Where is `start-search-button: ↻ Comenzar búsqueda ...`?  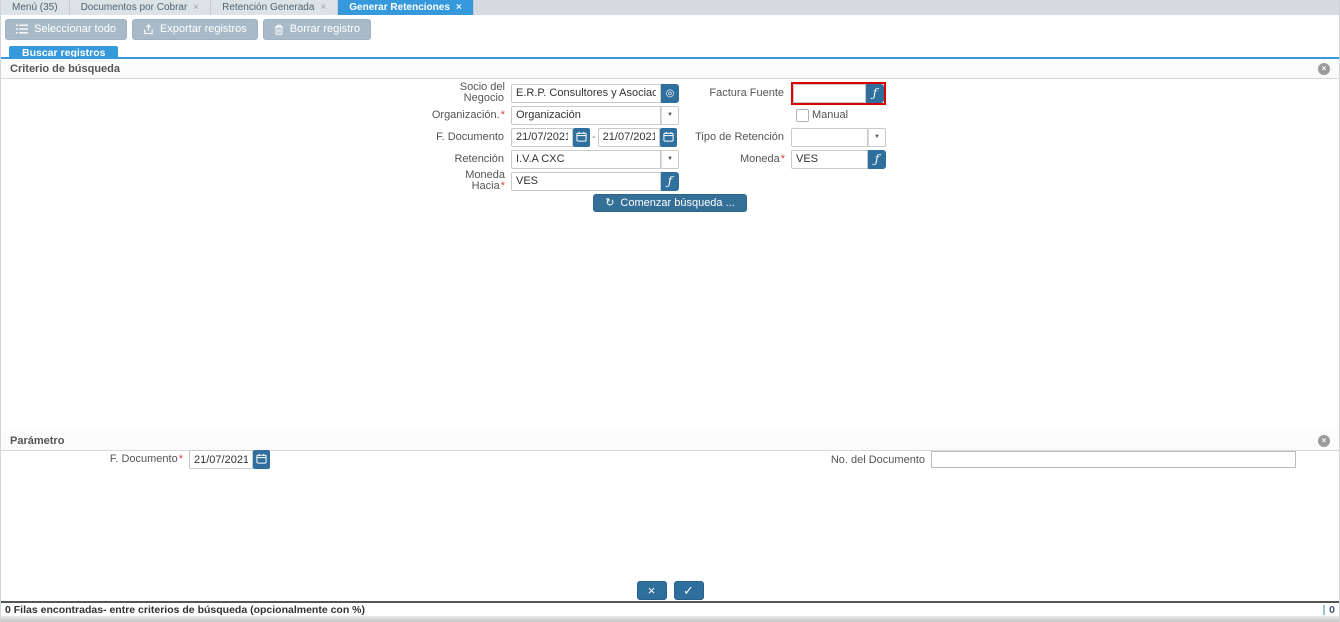
start-search-button: ↻ Comenzar búsqueda ... is located at coordinates (670, 203).